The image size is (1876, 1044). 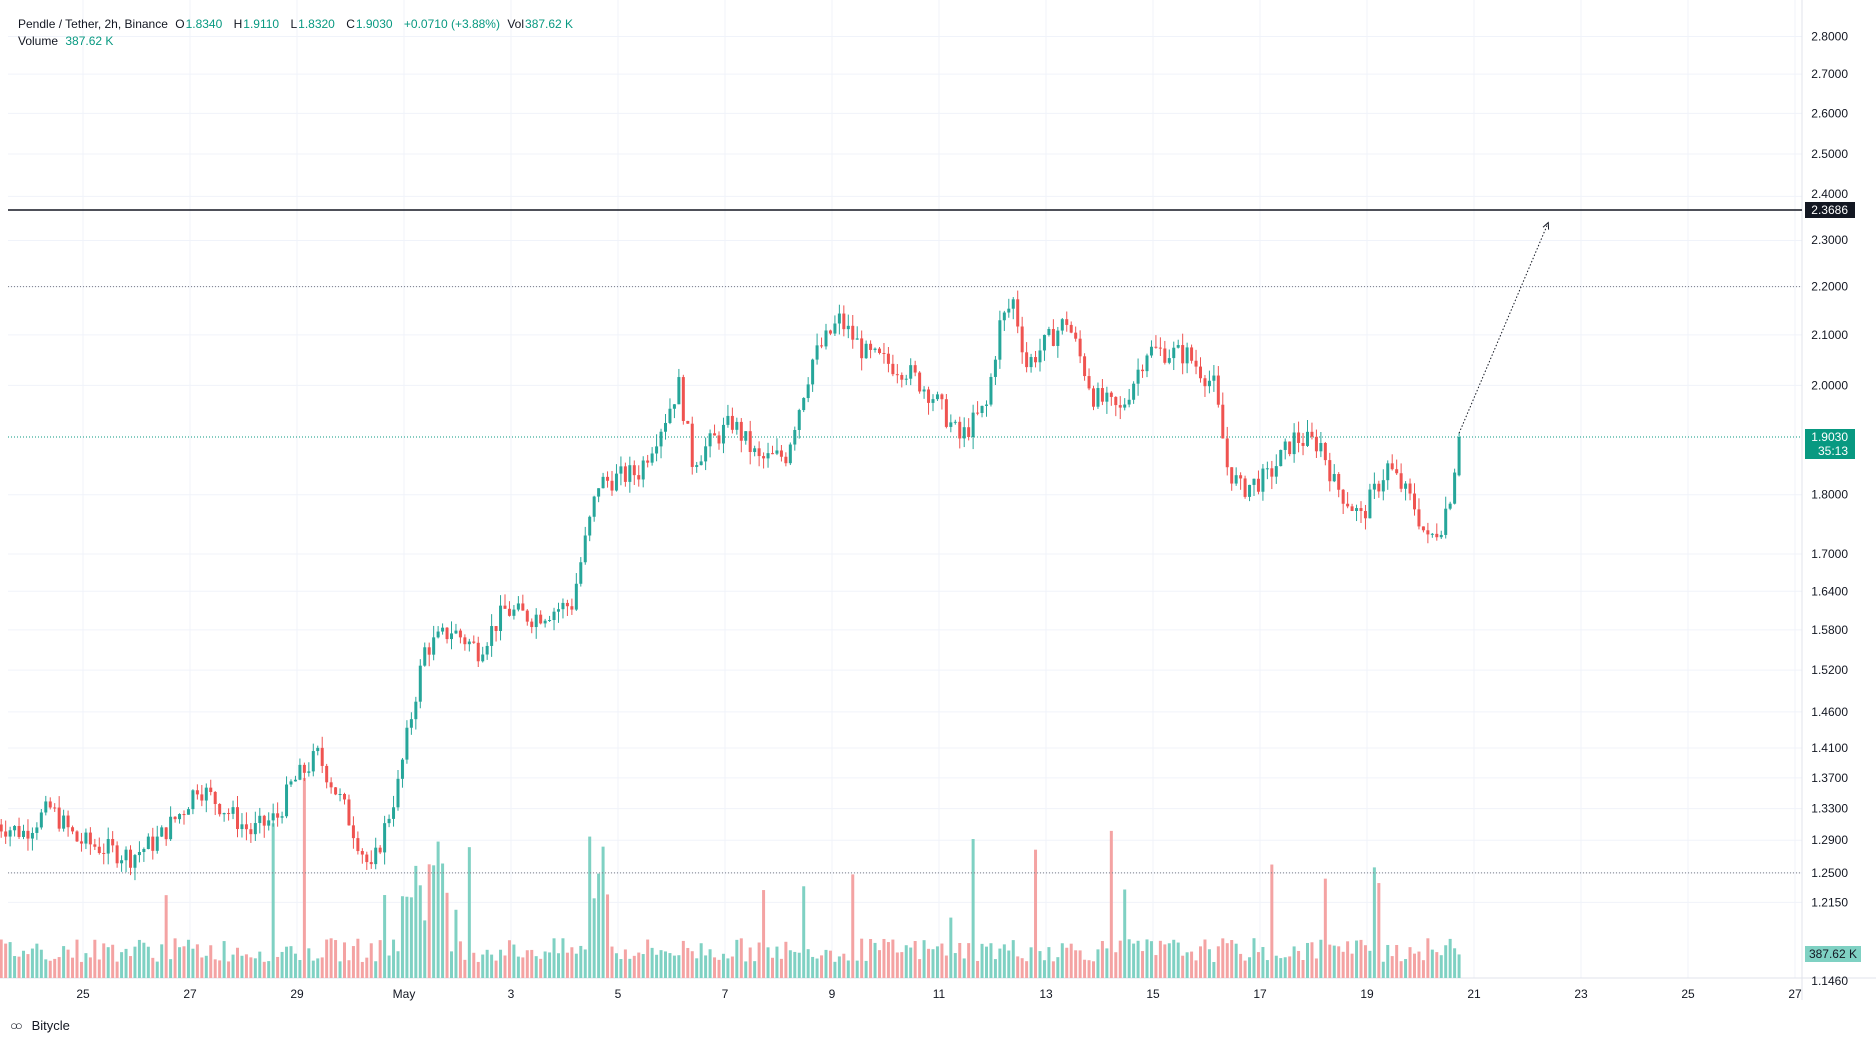 What do you see at coordinates (1829, 154) in the screenshot?
I see `y-tick-label: 2.5000` at bounding box center [1829, 154].